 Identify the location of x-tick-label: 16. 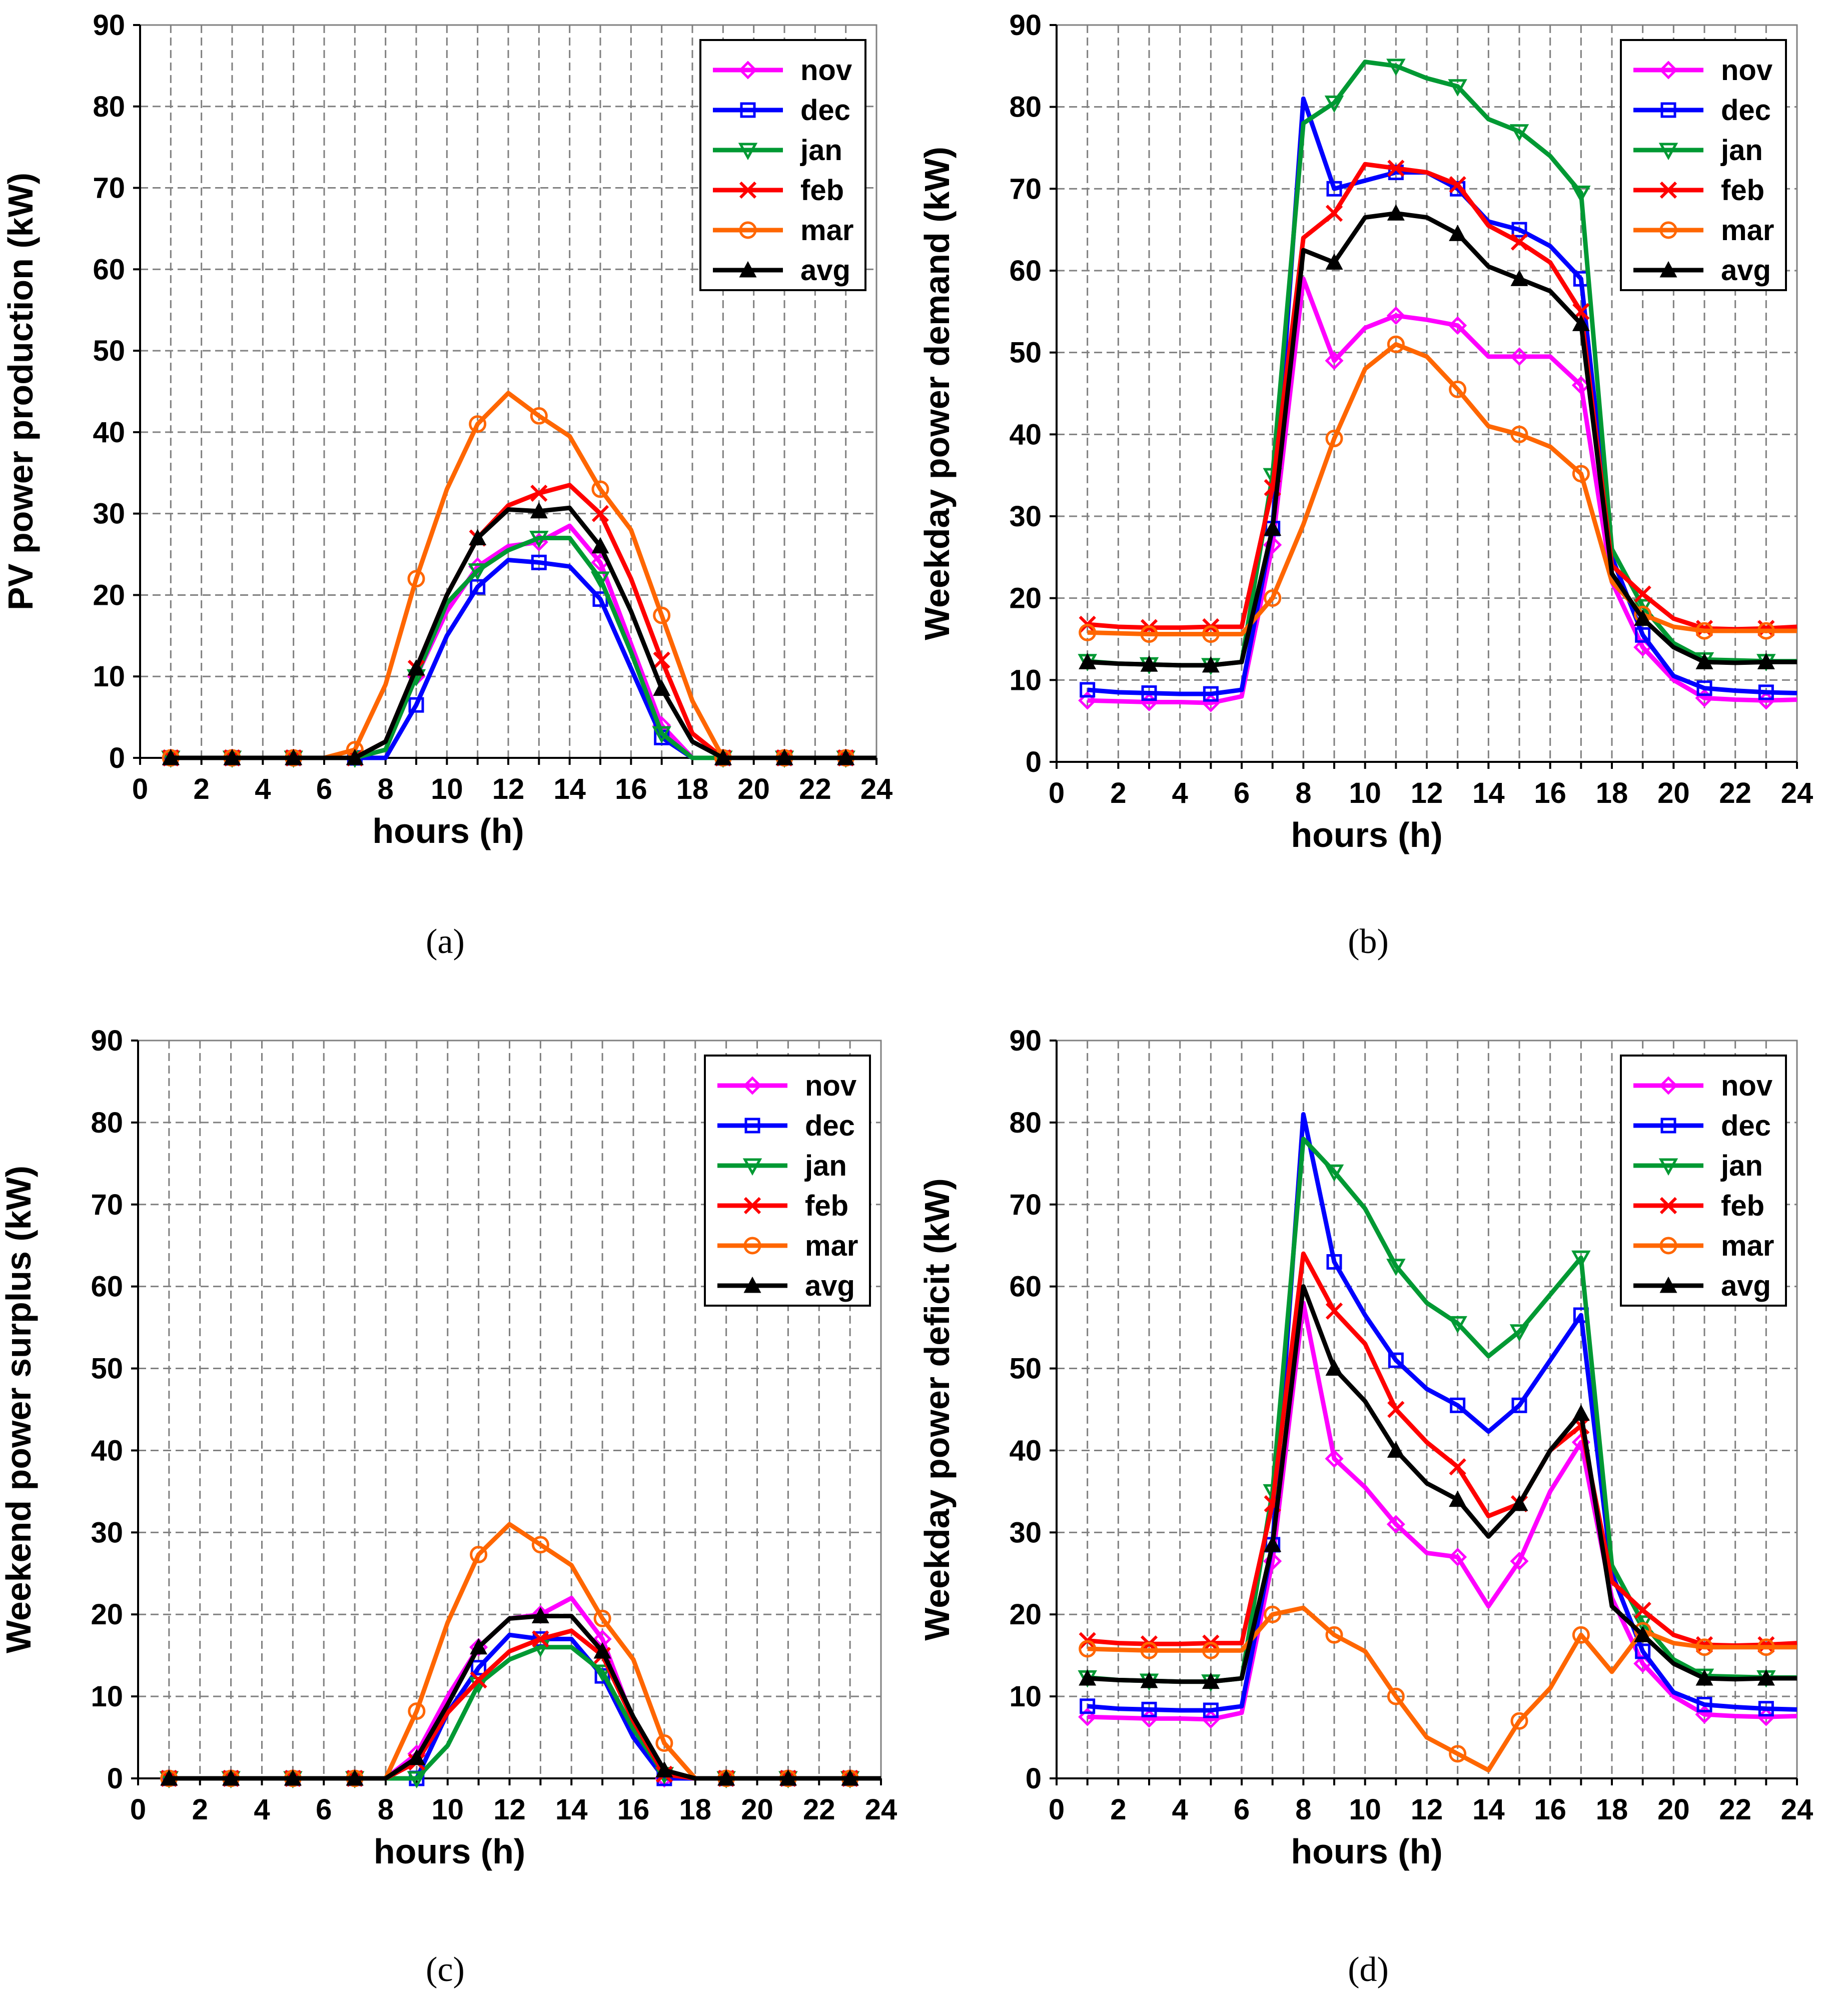
(1550, 793).